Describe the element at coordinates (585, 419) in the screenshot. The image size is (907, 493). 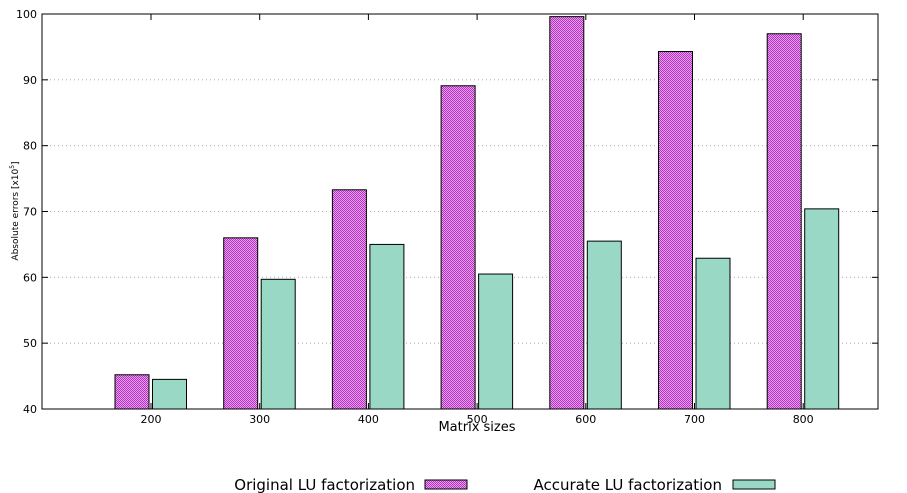
I see `x-tick-label: 600` at that location.